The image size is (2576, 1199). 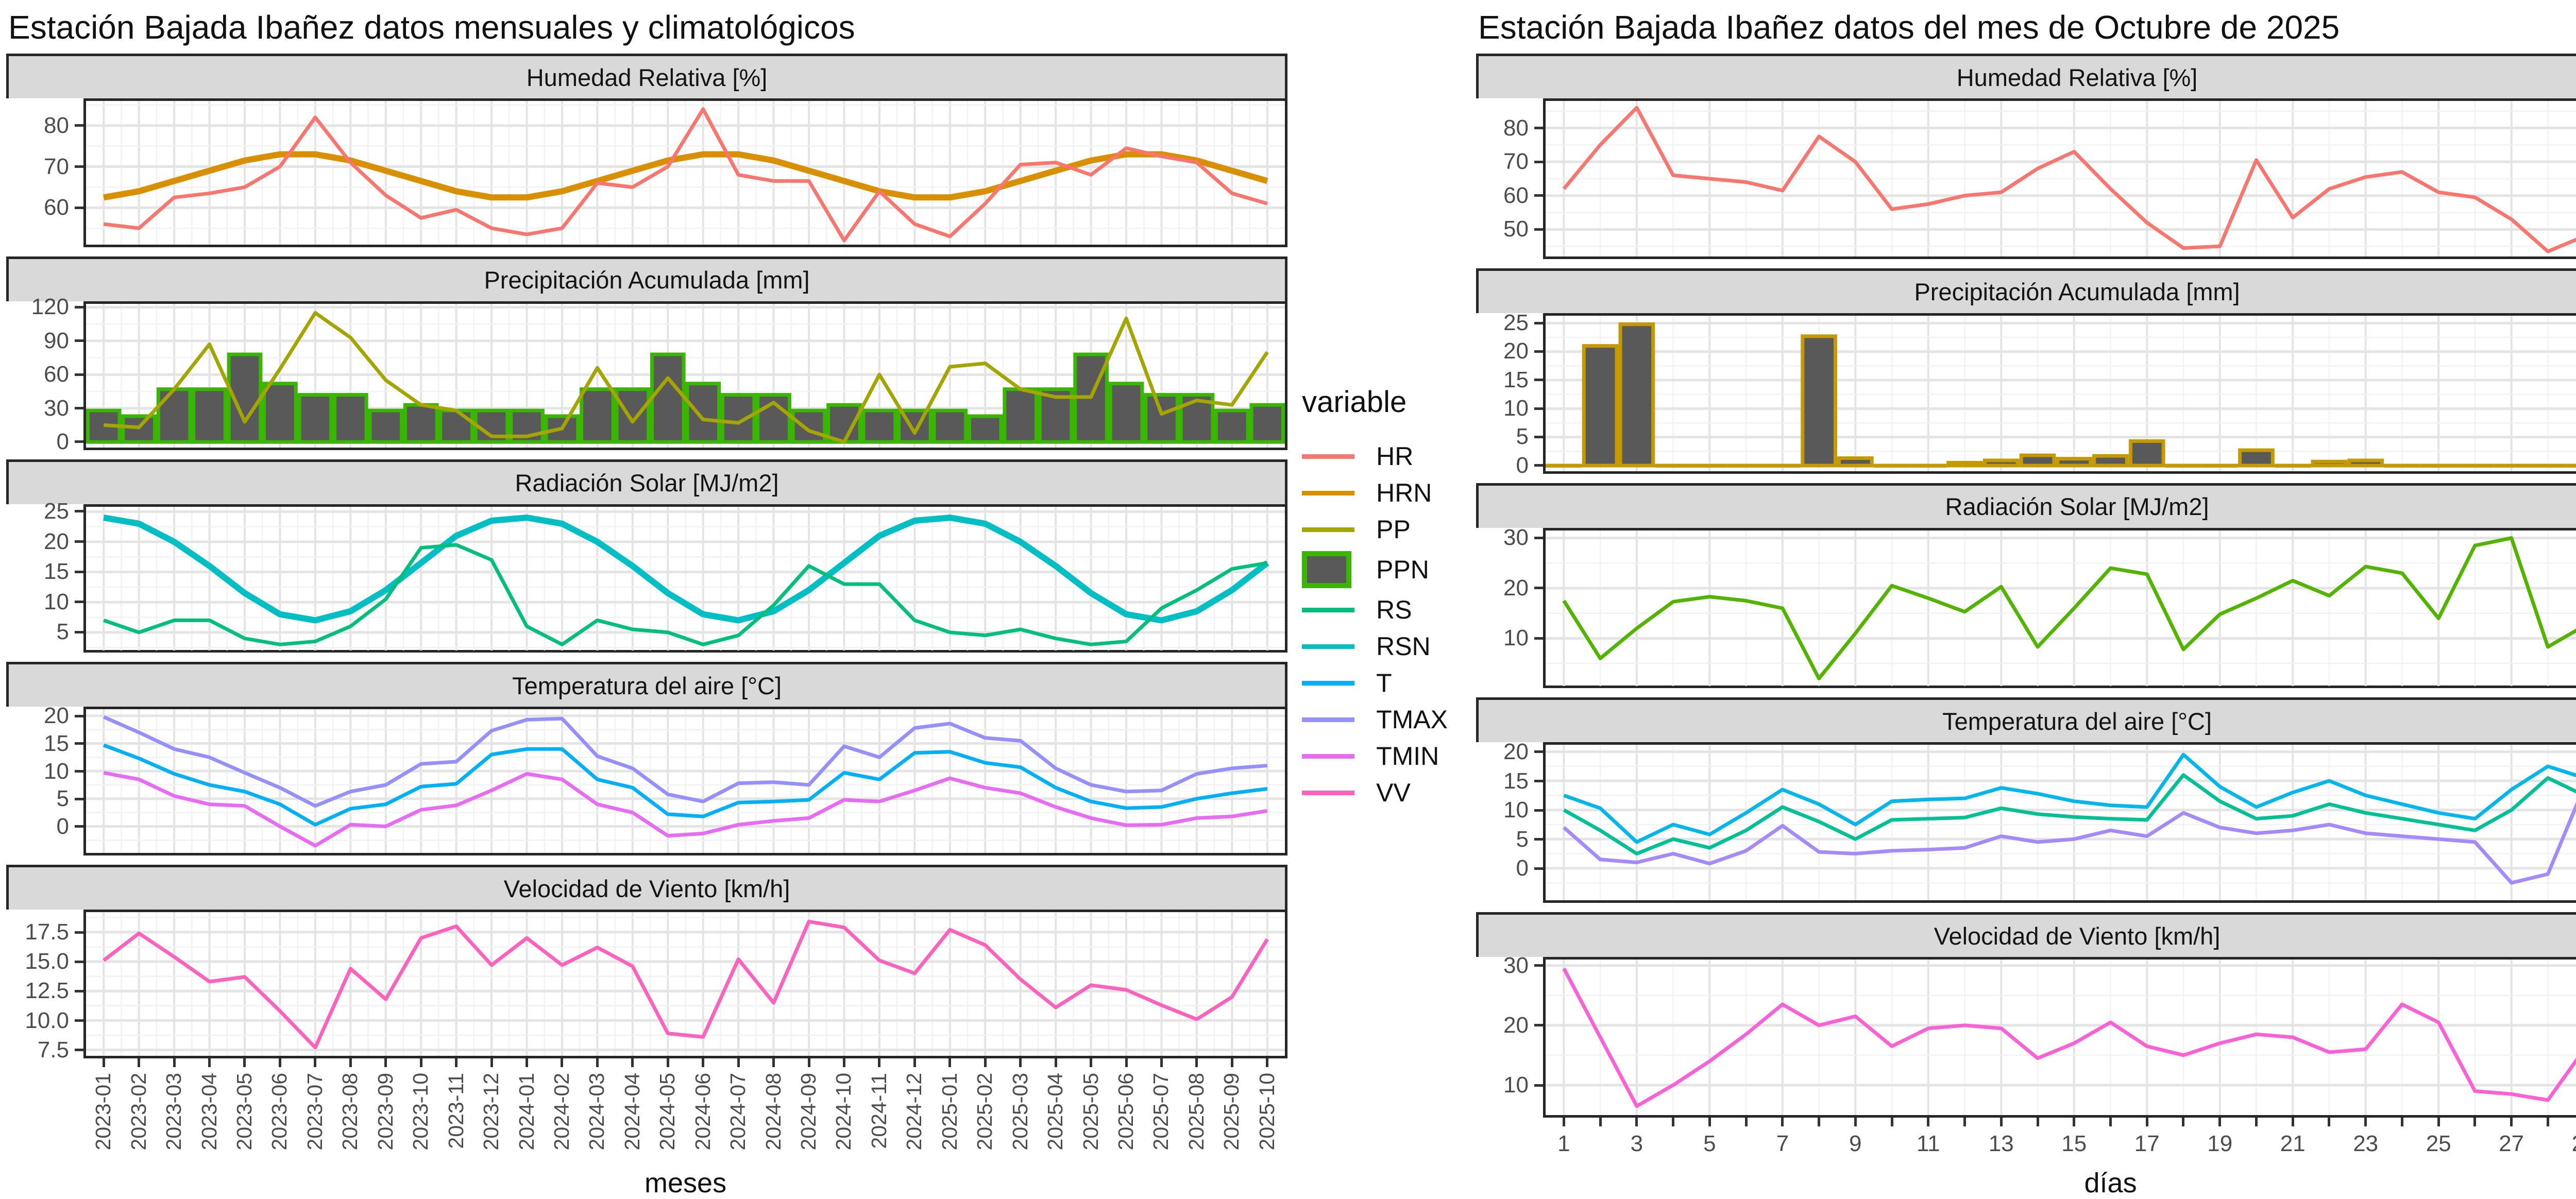 I want to click on x-tick-label: 2023-06, so click(x=279, y=1112).